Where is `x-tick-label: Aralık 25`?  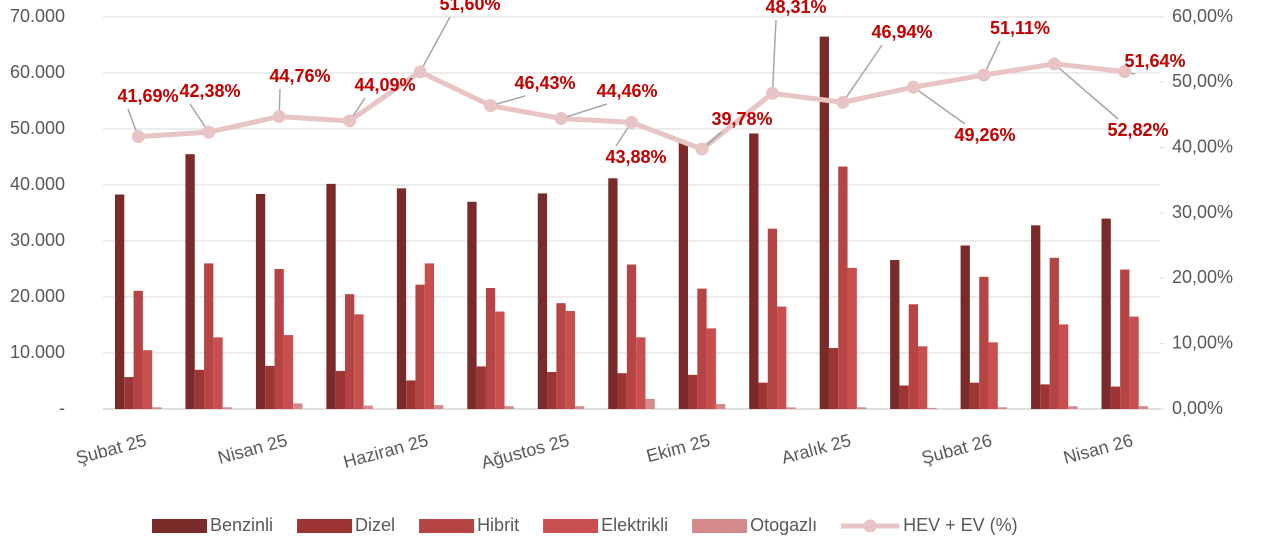
x-tick-label: Aralık 25 is located at coordinates (816, 449).